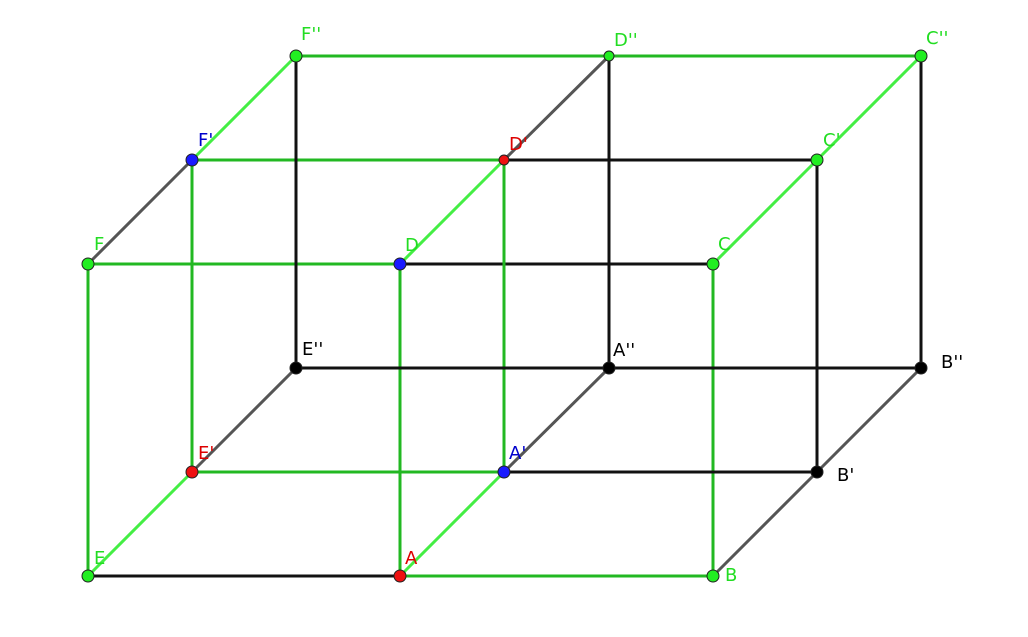  Describe the element at coordinates (869, 420) in the screenshot. I see `edge-b1-b2` at that location.